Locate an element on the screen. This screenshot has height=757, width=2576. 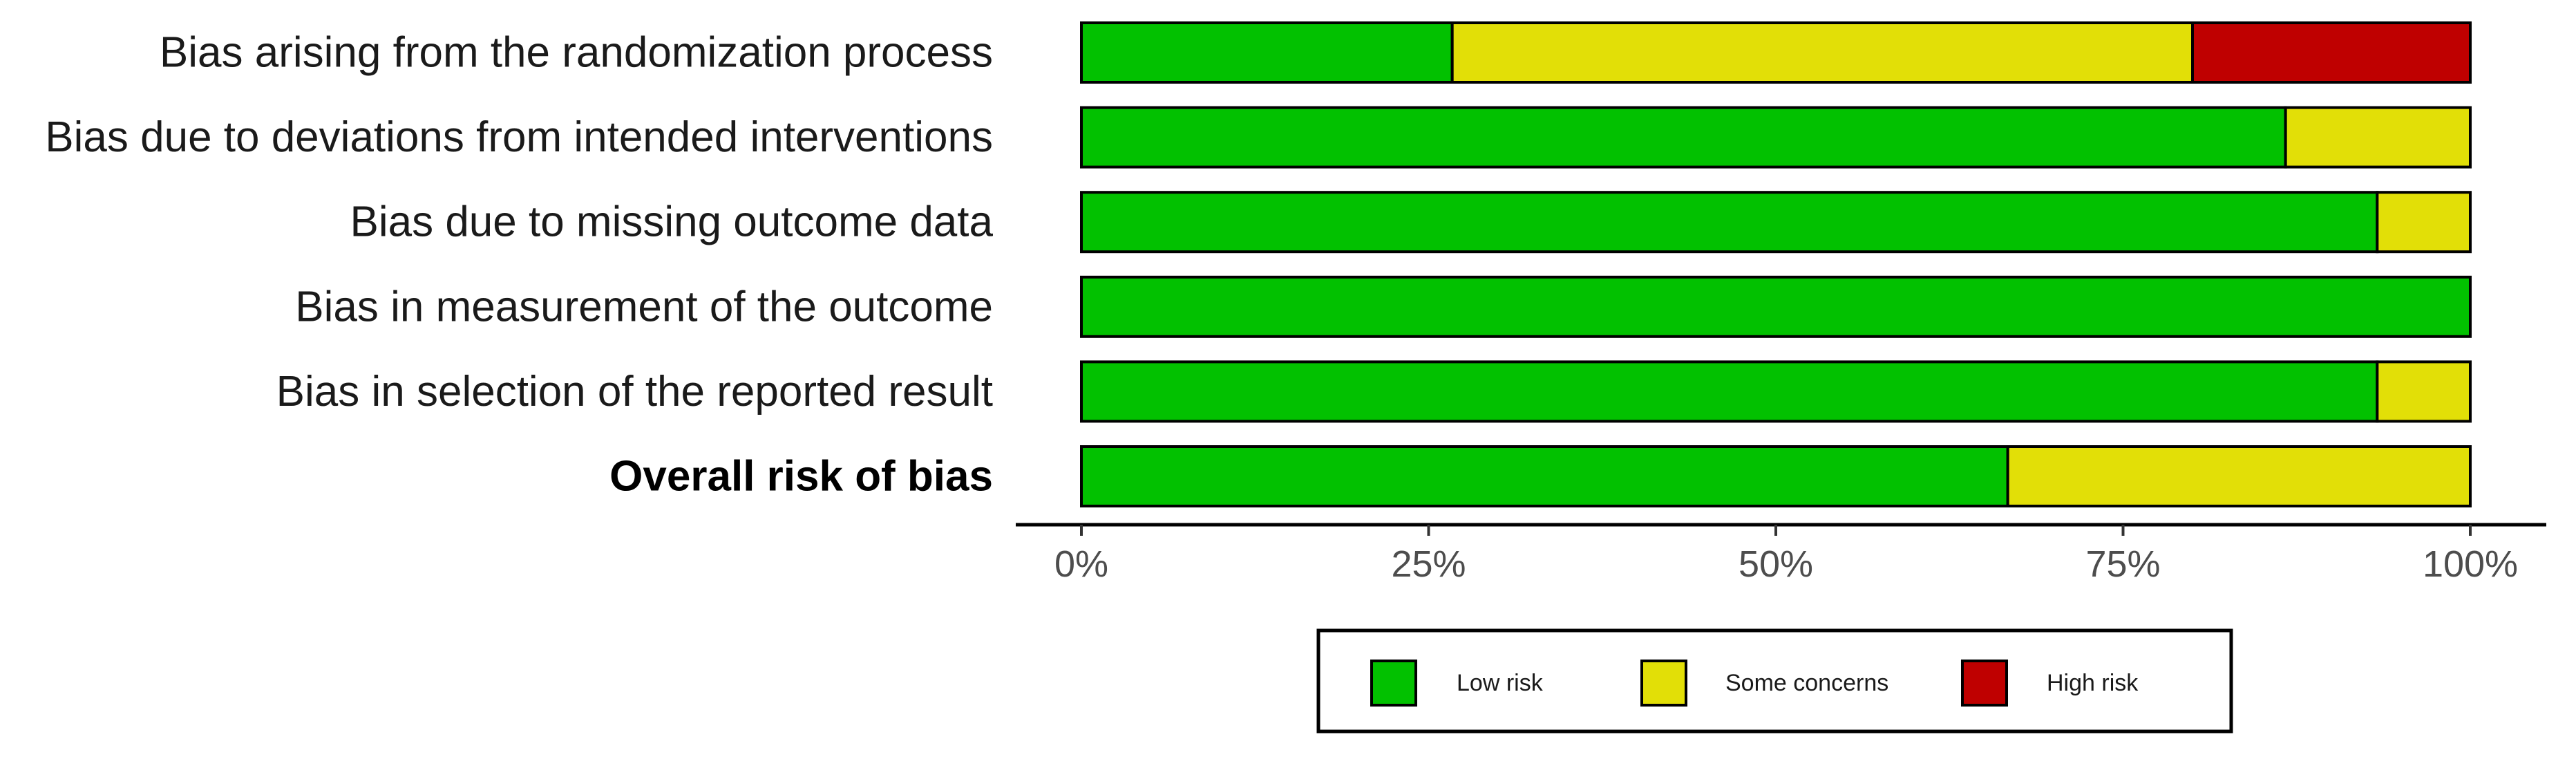
x-tick-label-5: 100% is located at coordinates (2470, 564).